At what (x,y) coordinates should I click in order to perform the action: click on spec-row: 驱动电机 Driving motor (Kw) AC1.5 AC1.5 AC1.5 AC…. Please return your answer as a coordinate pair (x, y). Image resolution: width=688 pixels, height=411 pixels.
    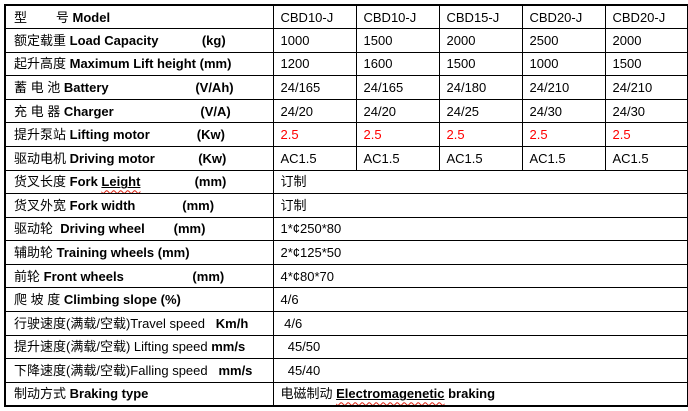
    Looking at the image, I should click on (346, 158).